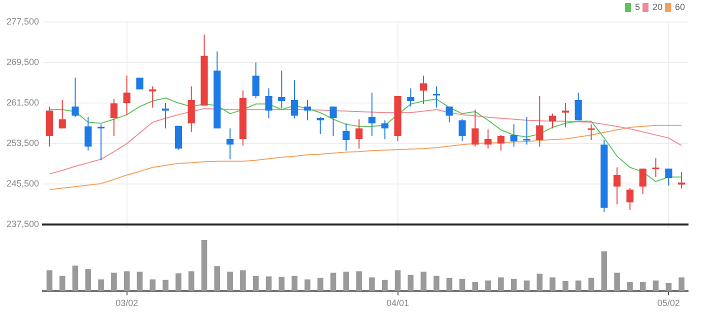 The height and width of the screenshot is (324, 703). I want to click on y-tick-label: 253,500, so click(22, 143).